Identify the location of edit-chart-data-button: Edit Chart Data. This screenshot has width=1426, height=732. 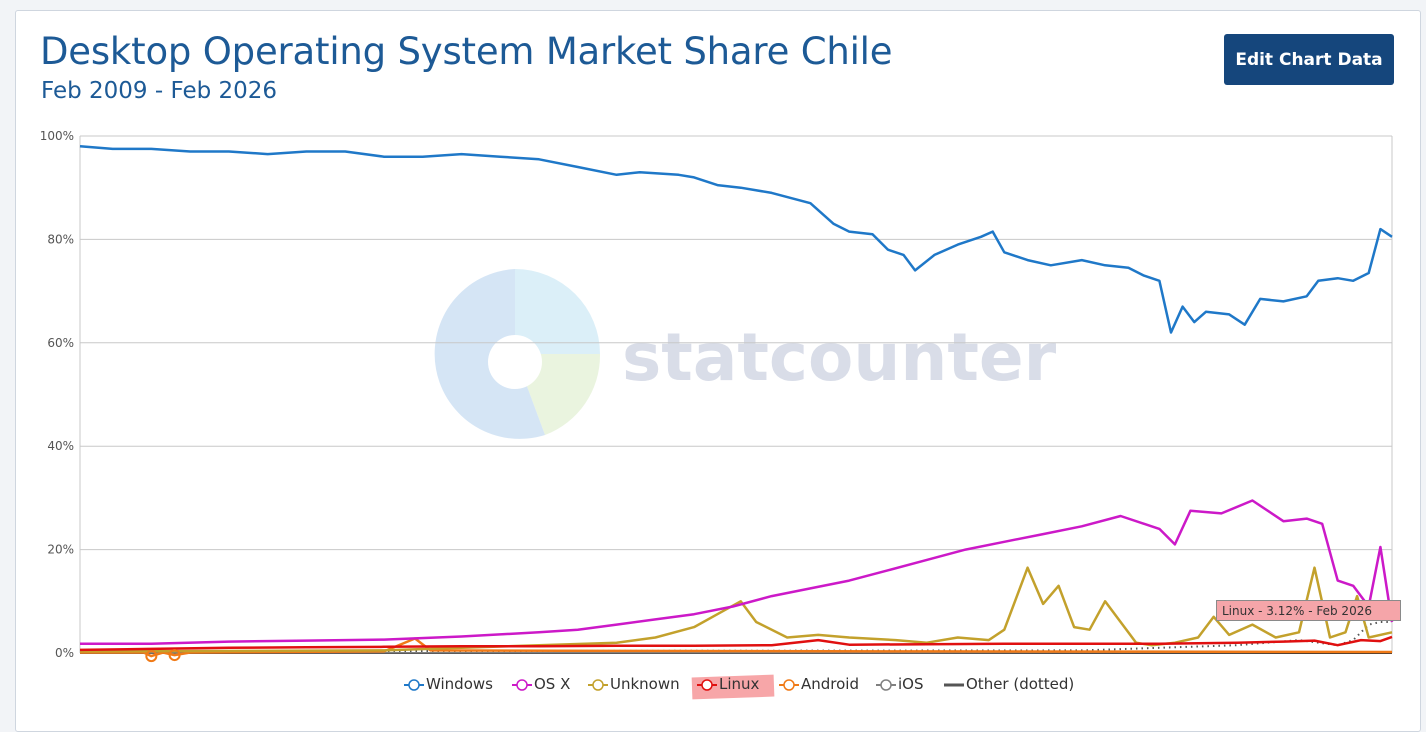
(1309, 59).